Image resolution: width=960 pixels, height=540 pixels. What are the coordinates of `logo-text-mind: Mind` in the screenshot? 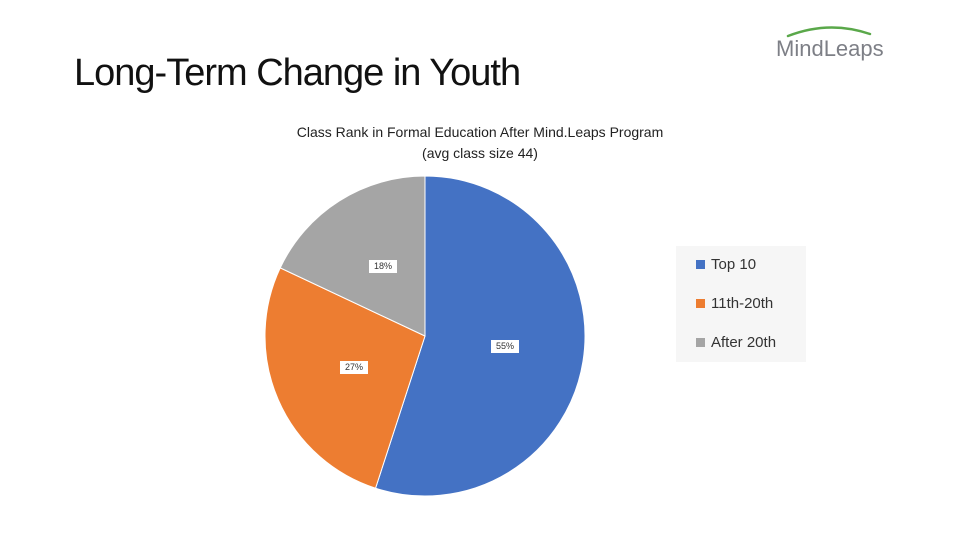 It's located at (800, 48).